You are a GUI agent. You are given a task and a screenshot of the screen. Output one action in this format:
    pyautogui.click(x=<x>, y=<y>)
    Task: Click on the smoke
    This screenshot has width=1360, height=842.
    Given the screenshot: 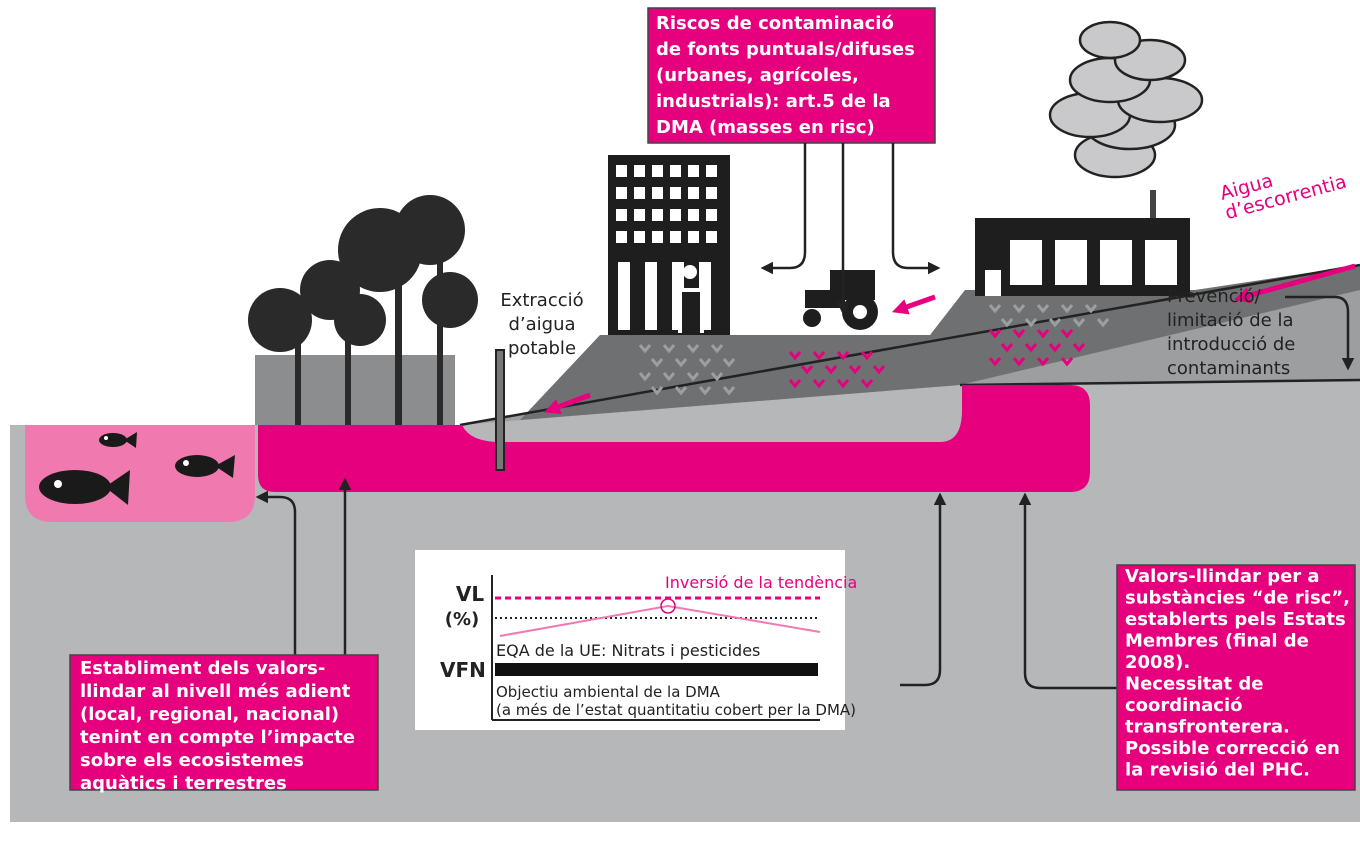 What is the action you would take?
    pyautogui.click(x=1126, y=99)
    